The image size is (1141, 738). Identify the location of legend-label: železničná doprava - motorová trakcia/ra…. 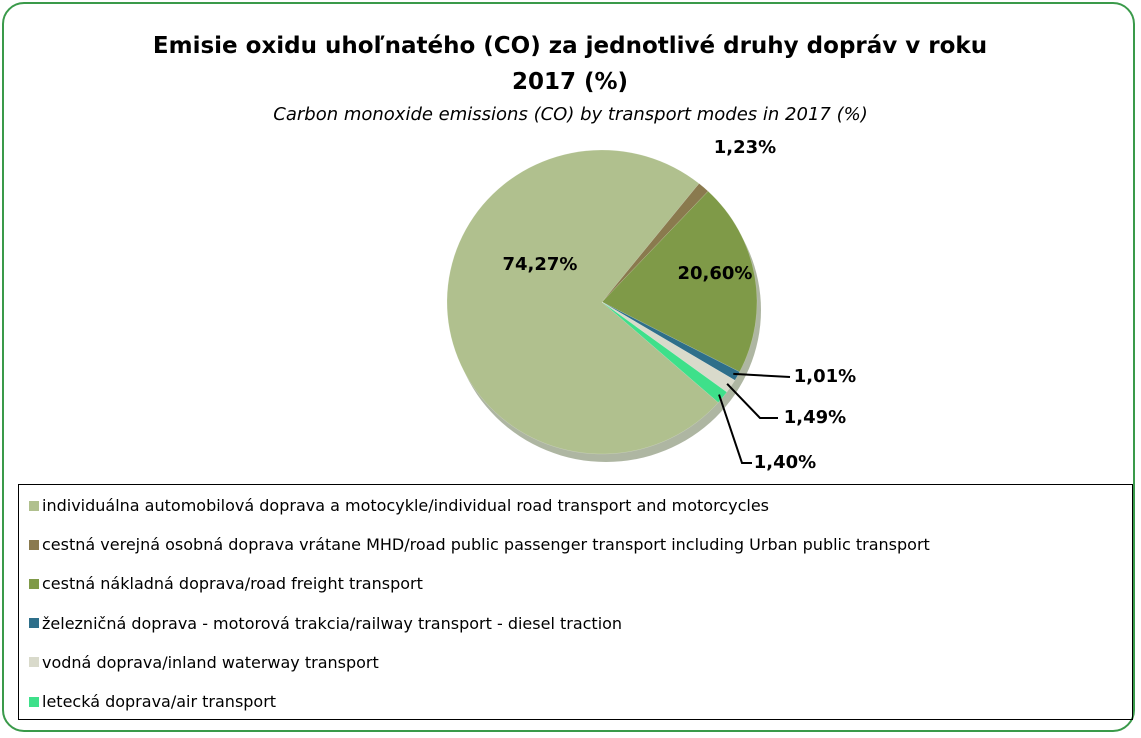
(332, 623).